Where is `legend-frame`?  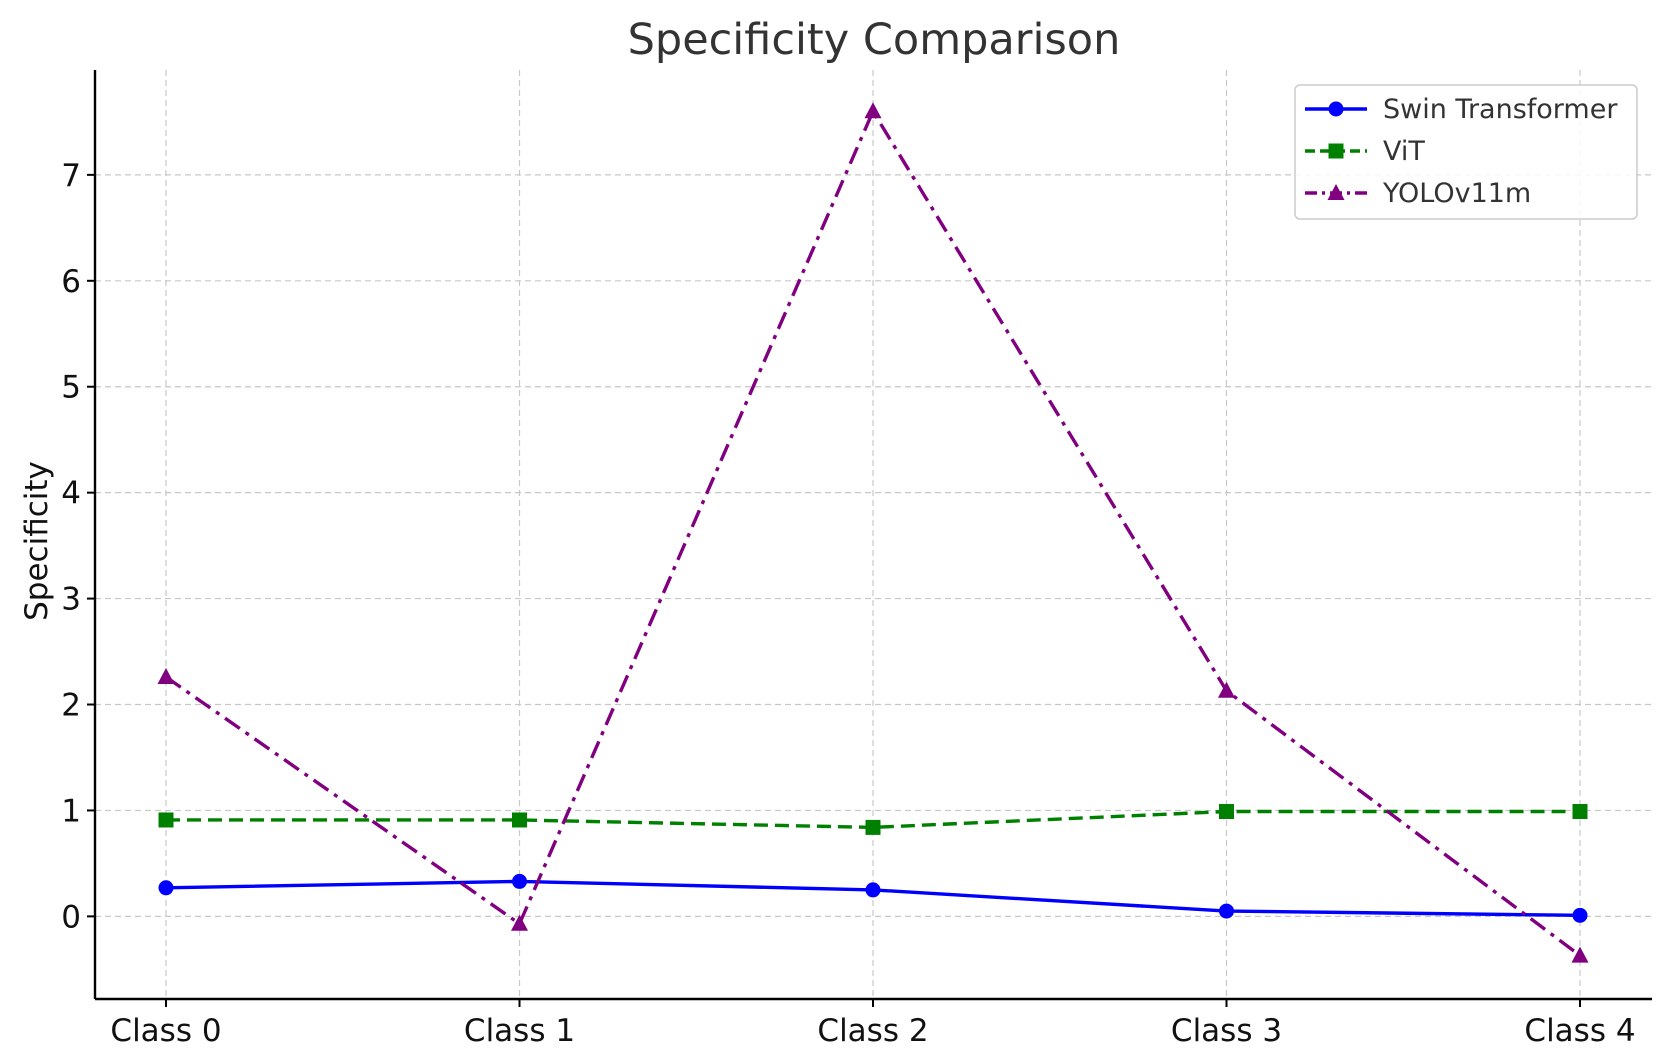
legend-frame is located at coordinates (1466, 152).